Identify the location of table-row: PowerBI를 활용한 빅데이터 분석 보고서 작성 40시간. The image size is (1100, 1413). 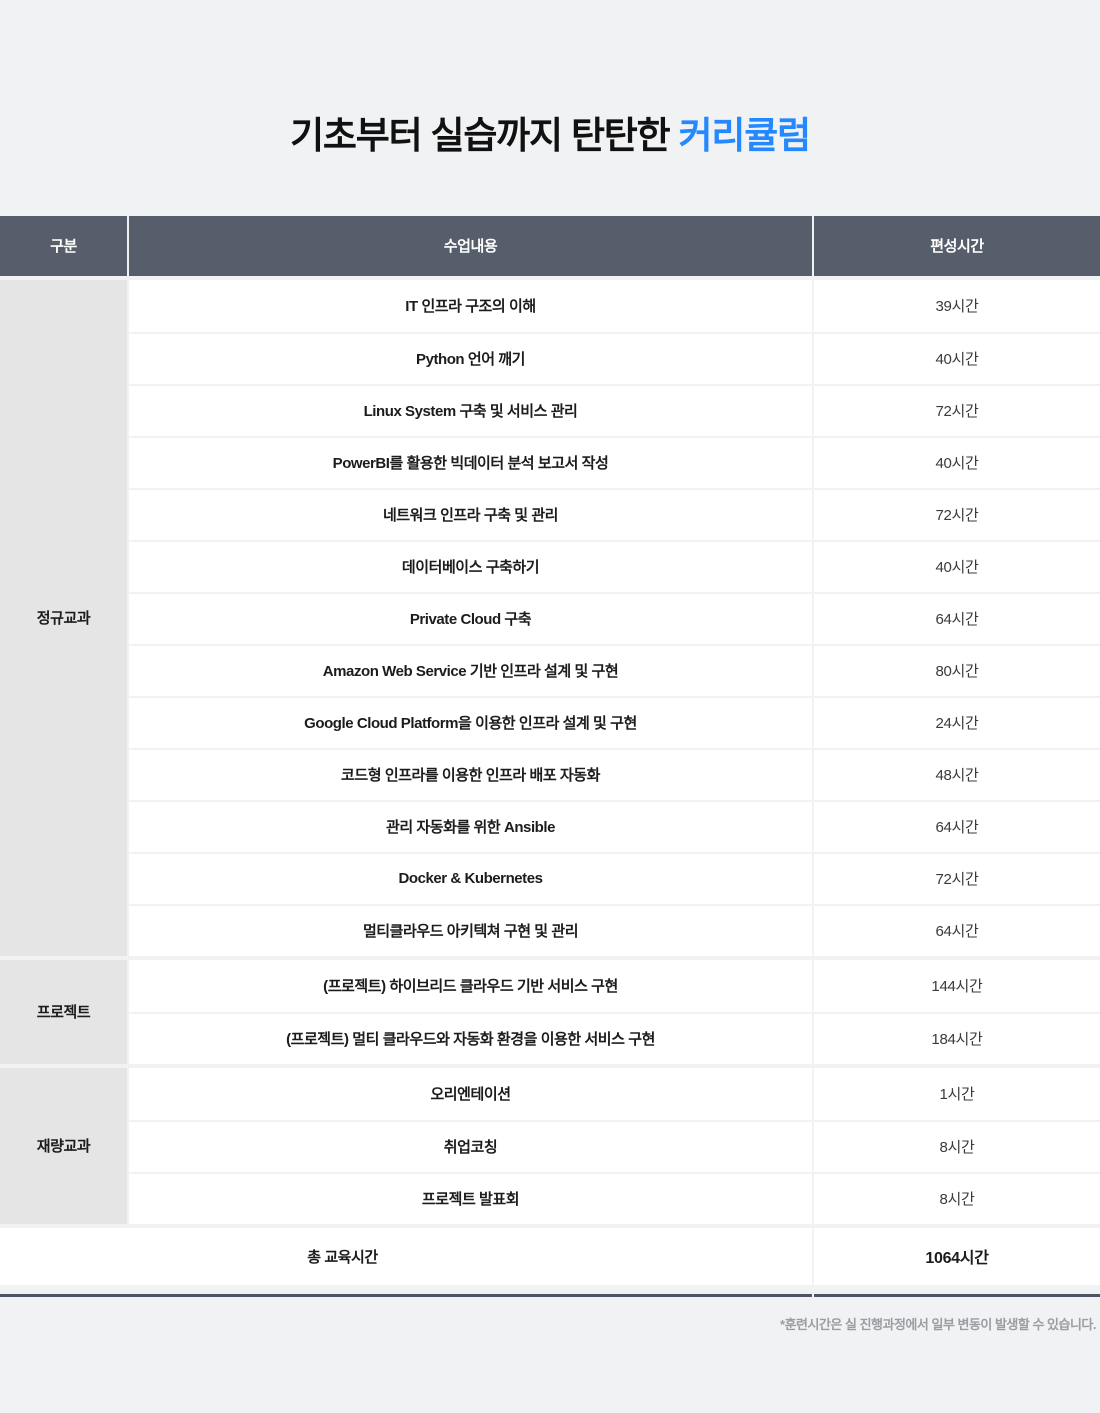
(614, 461).